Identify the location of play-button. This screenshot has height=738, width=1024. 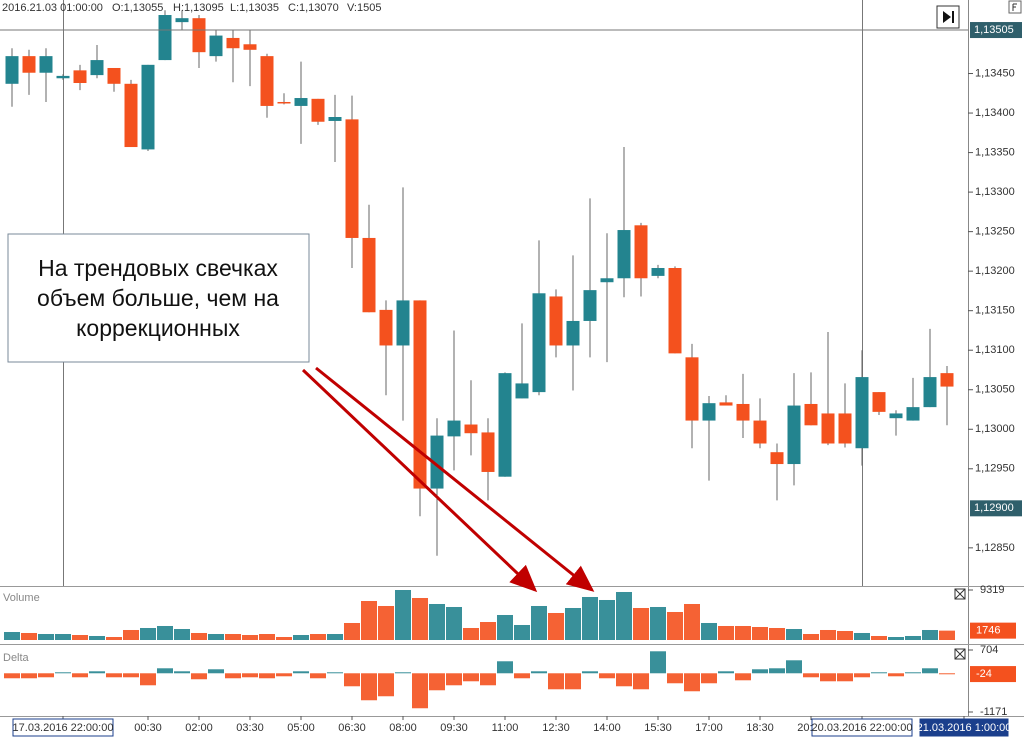
(948, 17).